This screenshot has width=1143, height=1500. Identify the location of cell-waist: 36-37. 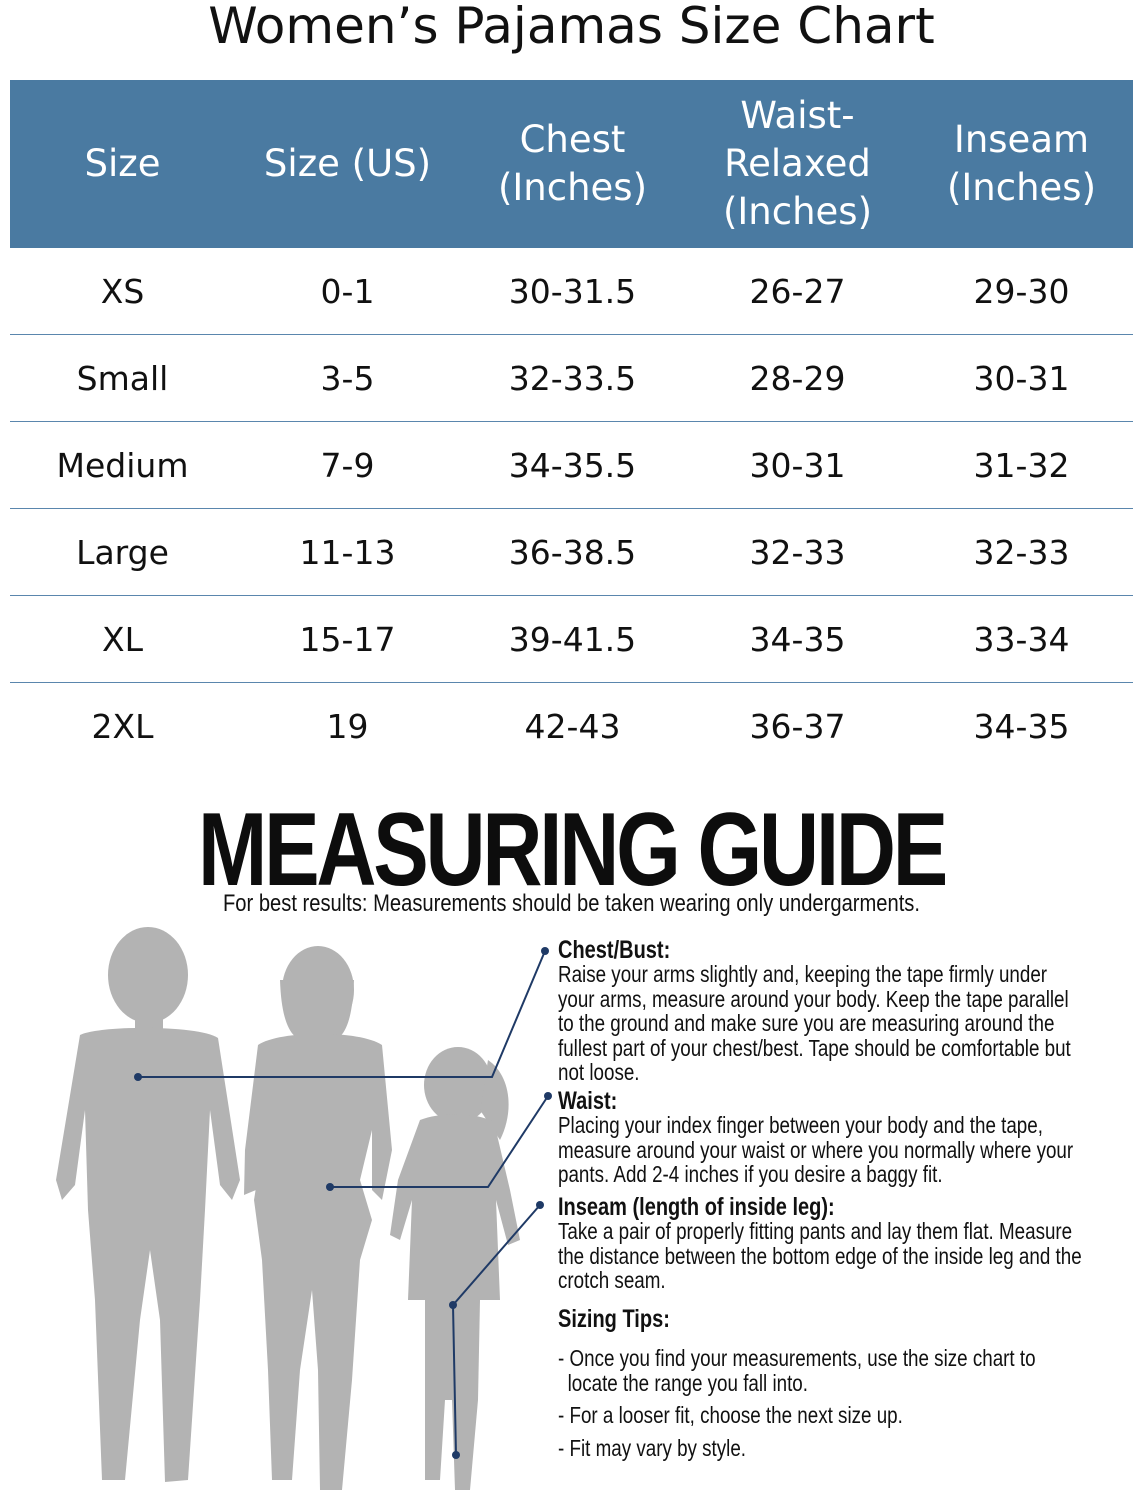
(797, 726).